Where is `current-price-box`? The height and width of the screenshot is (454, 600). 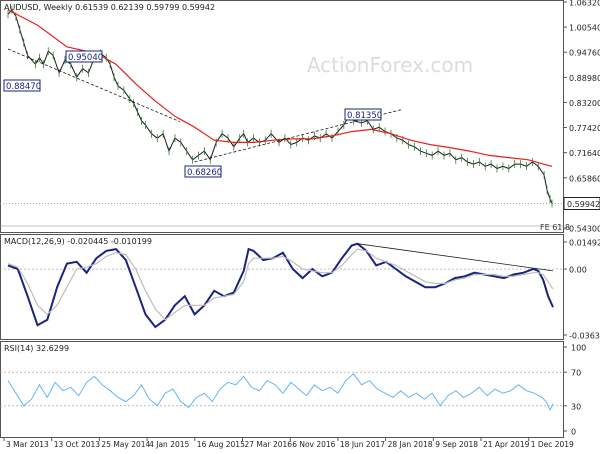 current-price-box is located at coordinates (581, 203).